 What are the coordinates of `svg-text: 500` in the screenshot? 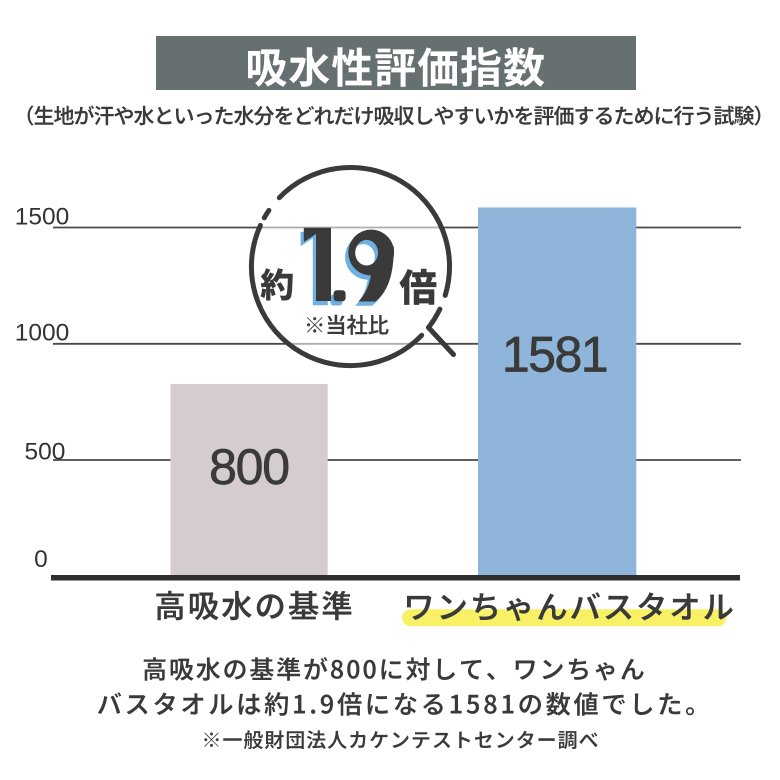 It's located at (45, 452).